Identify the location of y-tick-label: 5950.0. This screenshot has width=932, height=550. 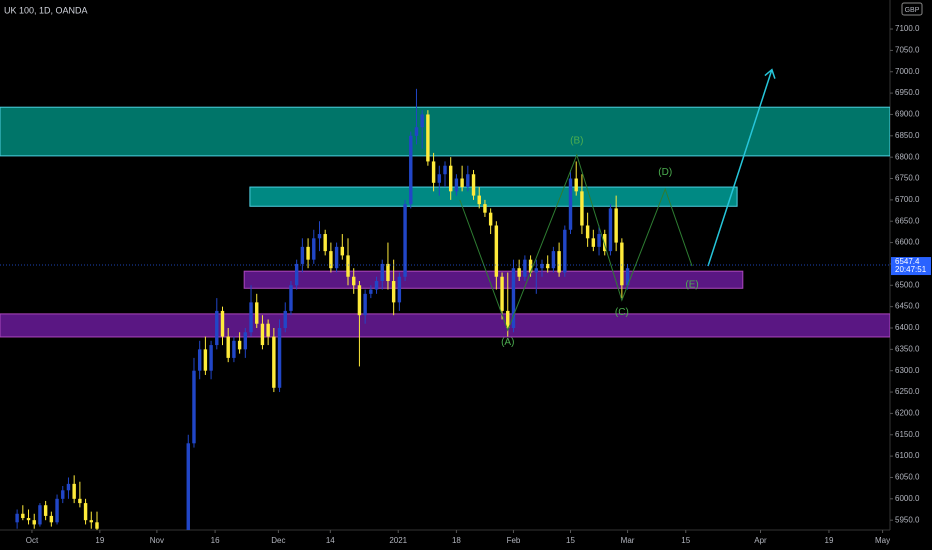
(907, 519).